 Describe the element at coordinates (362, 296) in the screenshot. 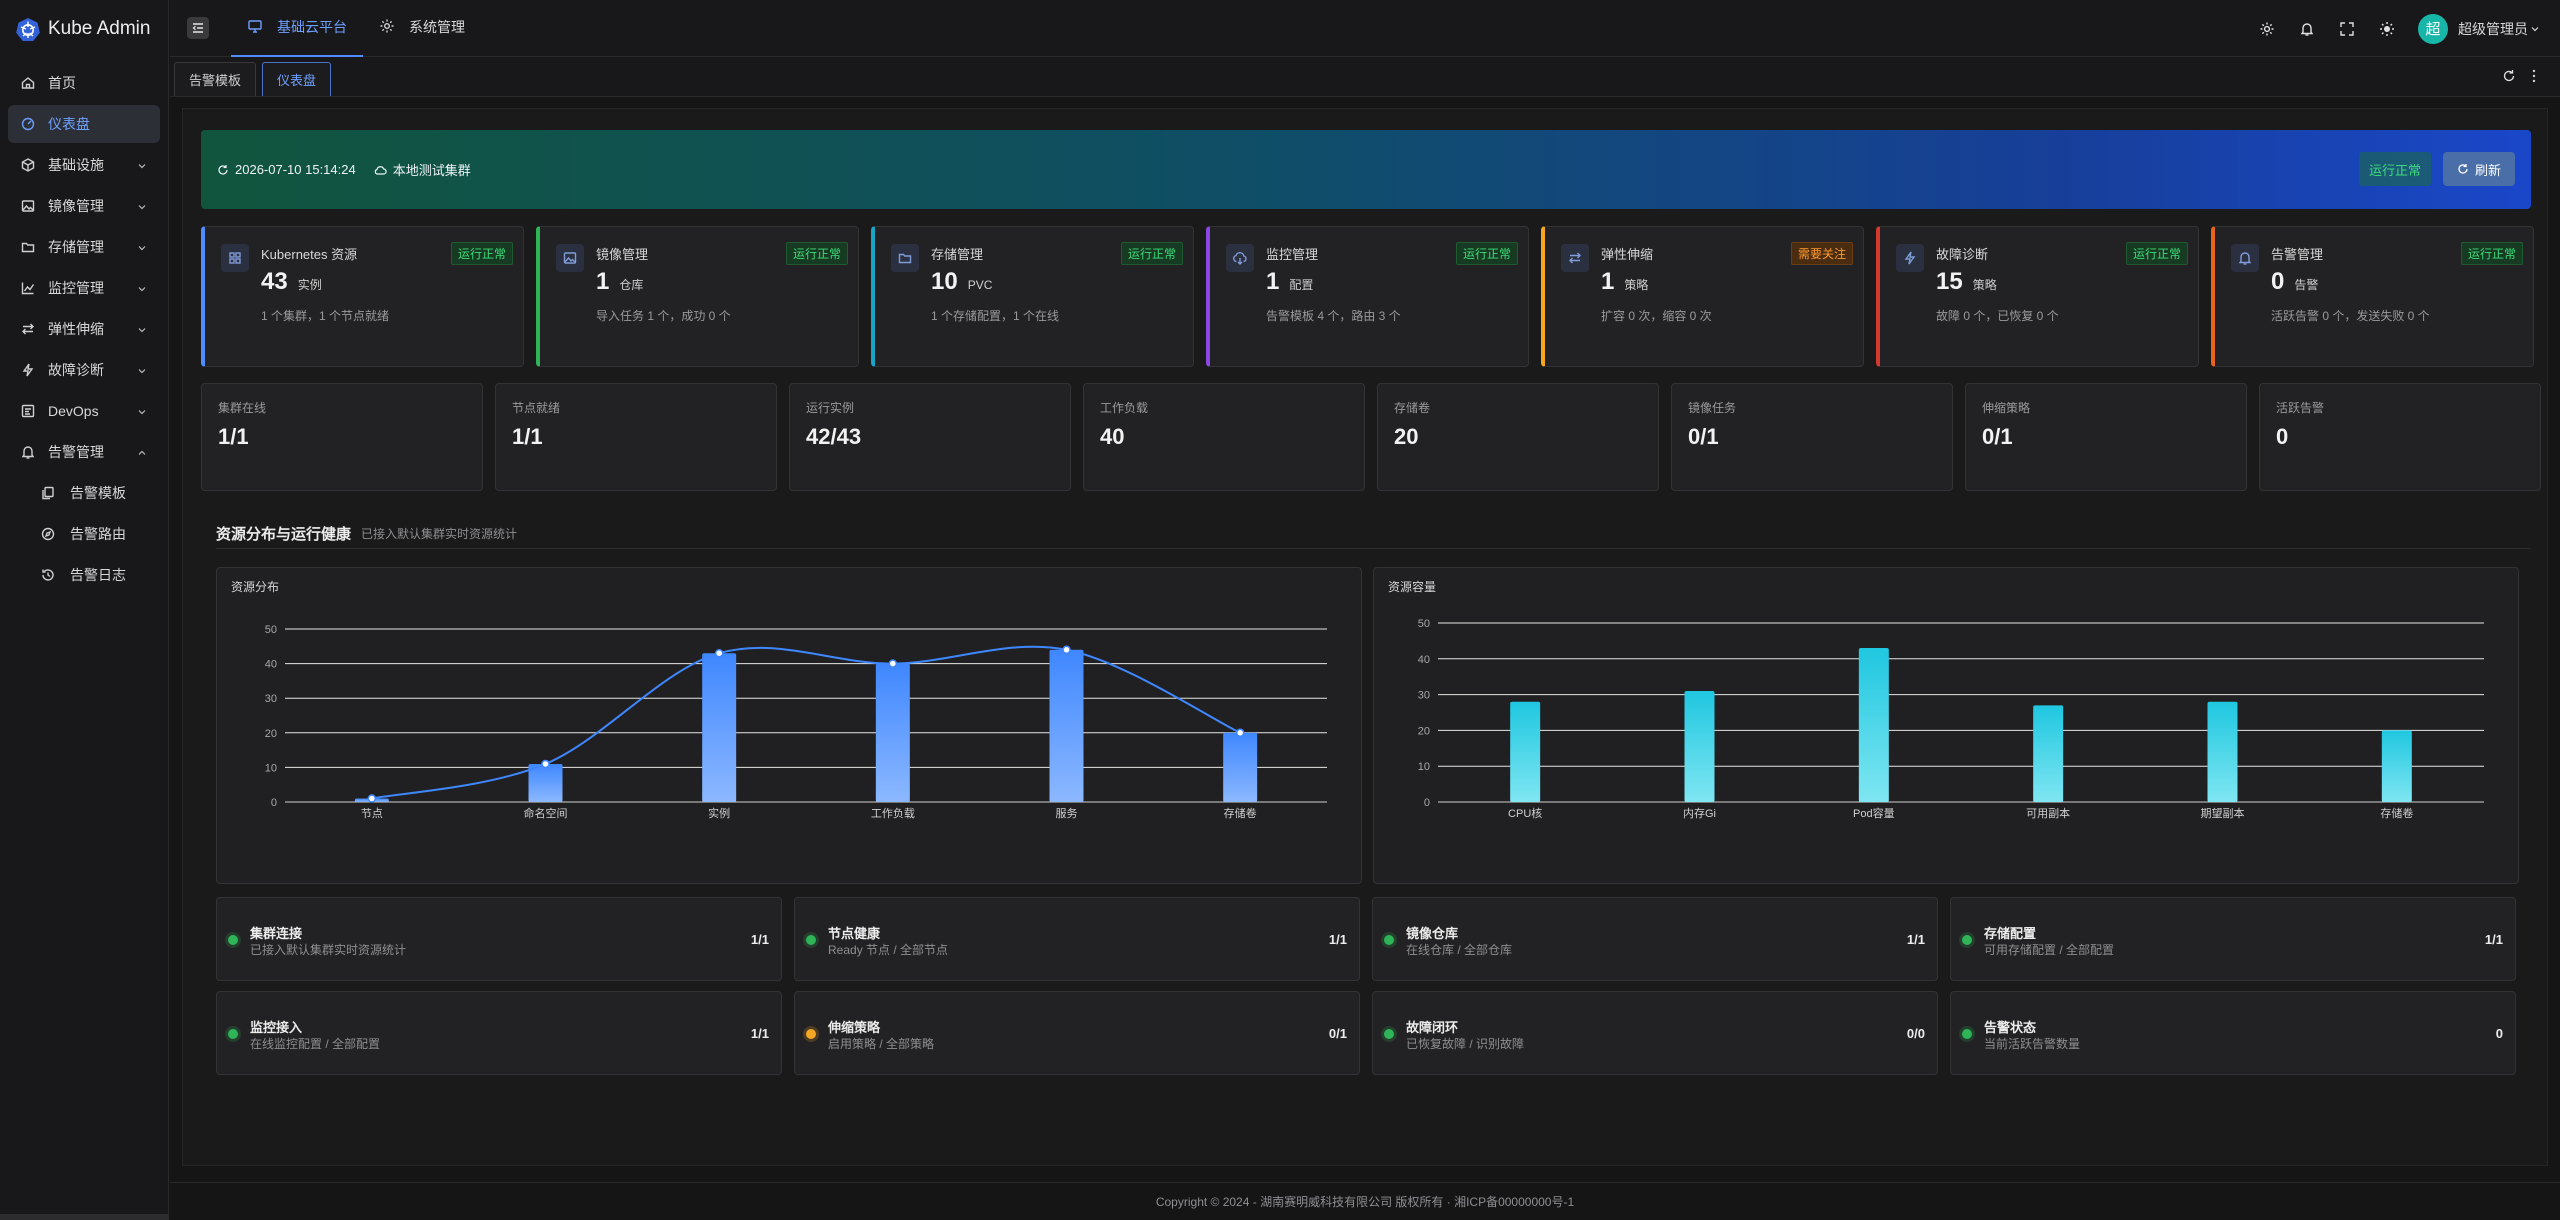

I see `module-card: Kubernetes 资源 运行正常 43 实例 1 个集群，1 个节点就绪` at that location.